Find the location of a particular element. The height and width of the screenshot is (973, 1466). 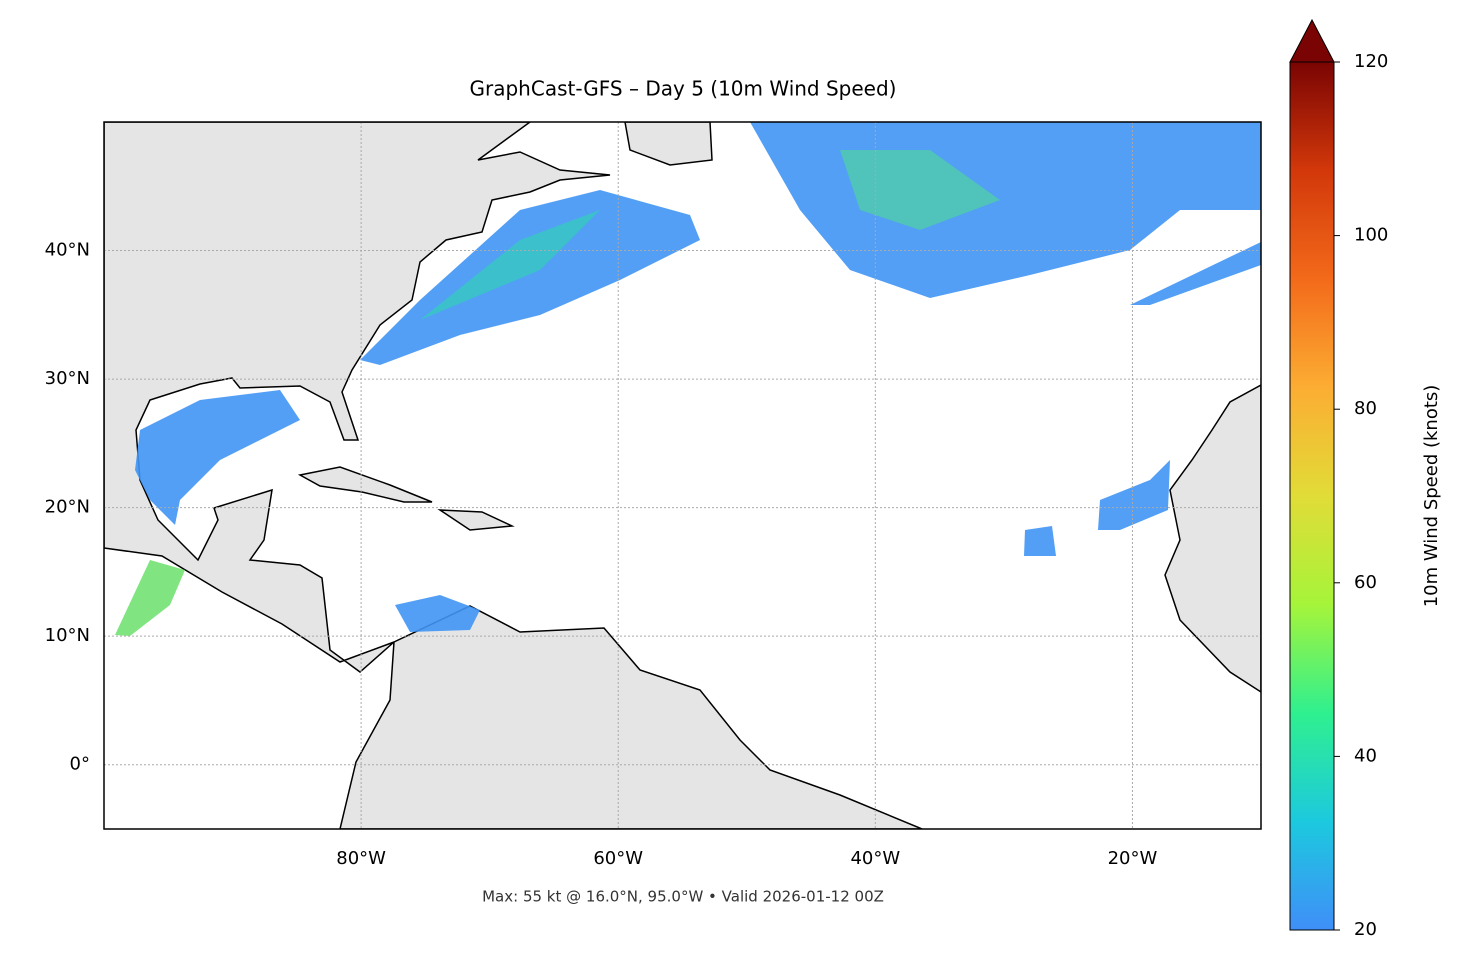

africa is located at coordinates (1212, 538).